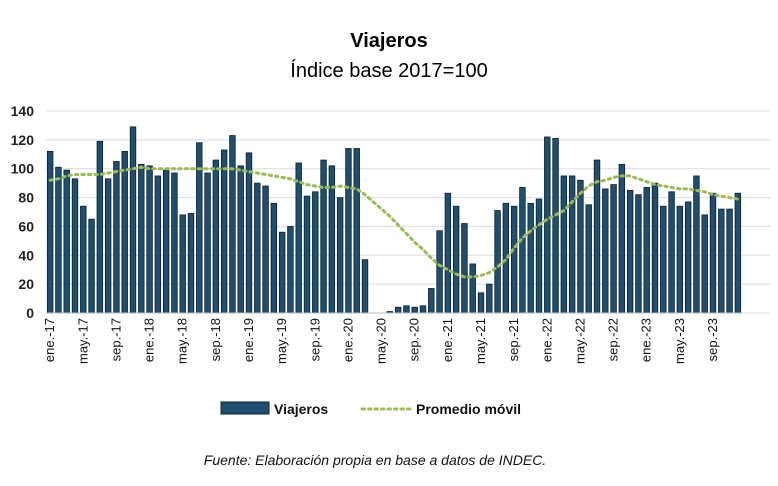  Describe the element at coordinates (182, 341) in the screenshot. I see `x-tick-label: may.-18` at that location.